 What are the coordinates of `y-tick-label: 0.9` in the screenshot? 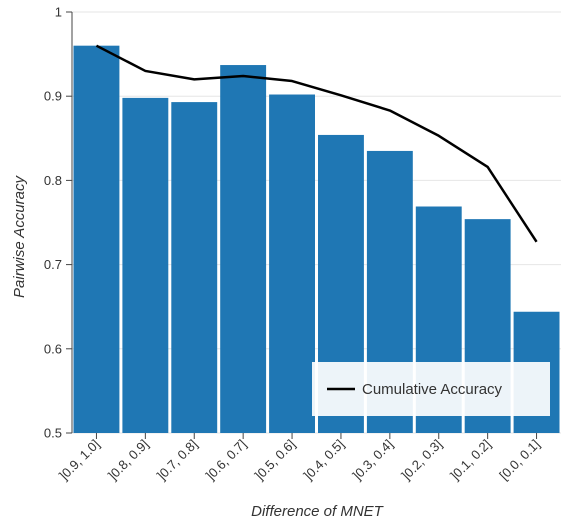 It's located at (53, 96).